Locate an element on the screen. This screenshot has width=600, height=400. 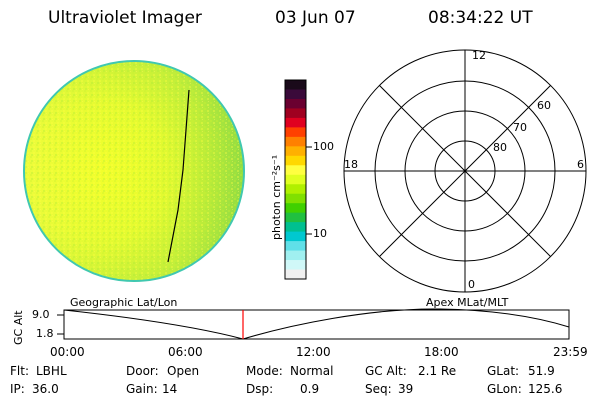
lat-label-80: 80 is located at coordinates (500, 147).